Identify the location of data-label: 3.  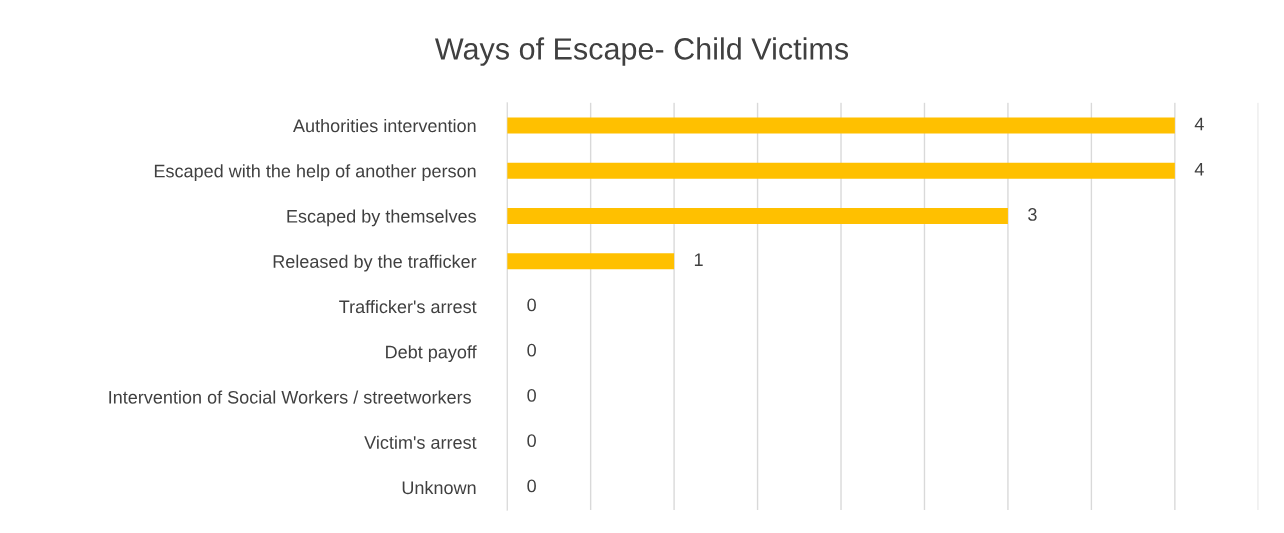
(1032, 214).